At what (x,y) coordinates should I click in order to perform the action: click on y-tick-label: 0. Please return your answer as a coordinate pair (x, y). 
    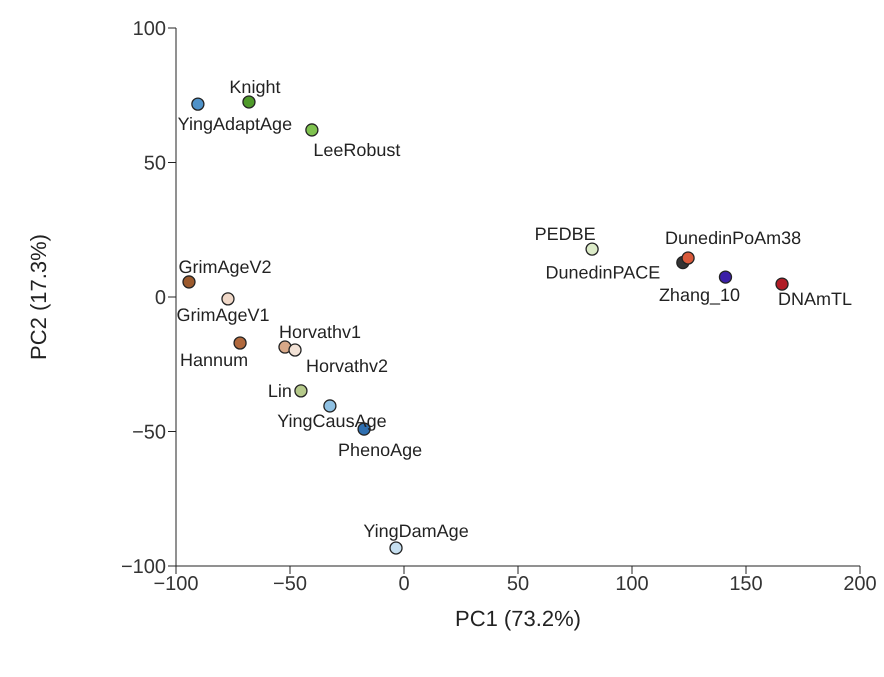
    Looking at the image, I should click on (160, 298).